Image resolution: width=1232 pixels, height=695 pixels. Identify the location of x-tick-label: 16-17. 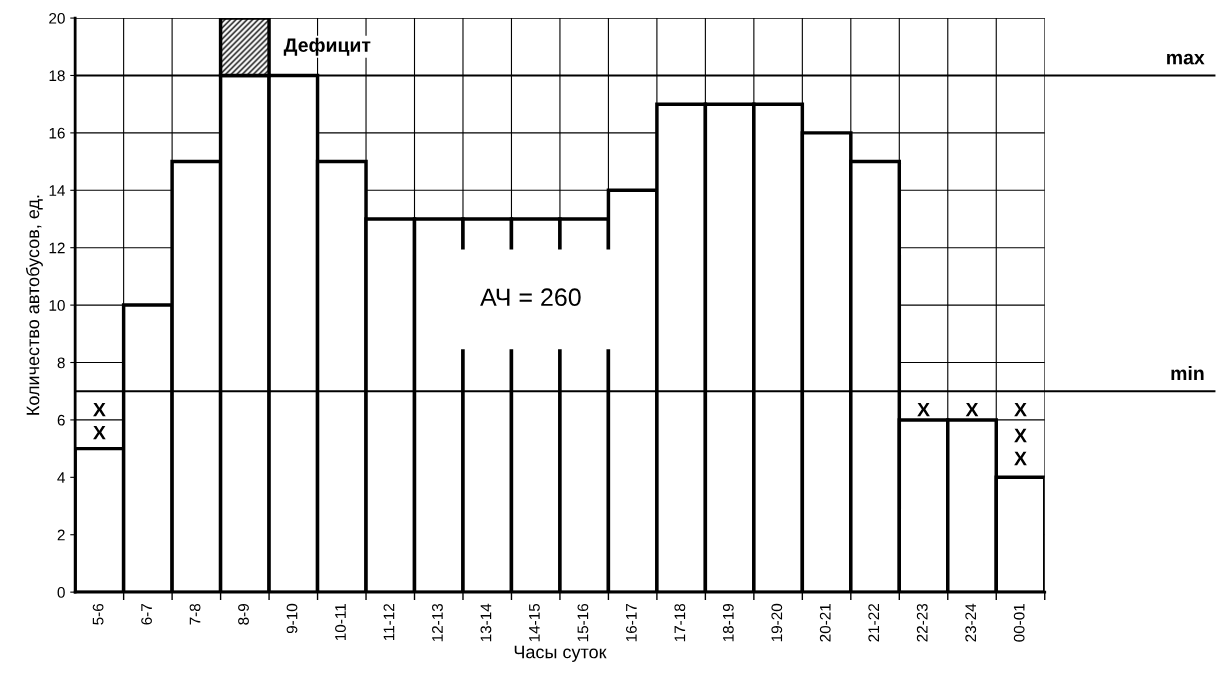
(631, 623).